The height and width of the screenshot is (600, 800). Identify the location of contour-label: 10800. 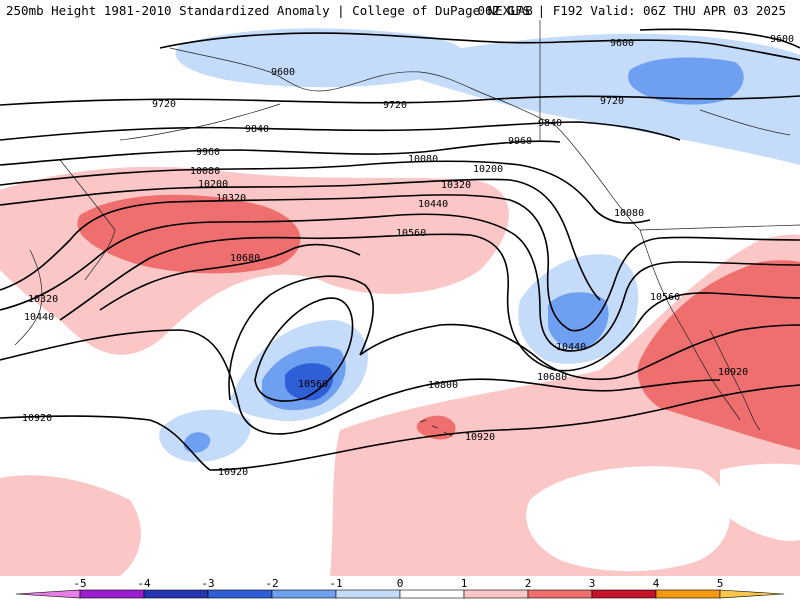
(443, 385).